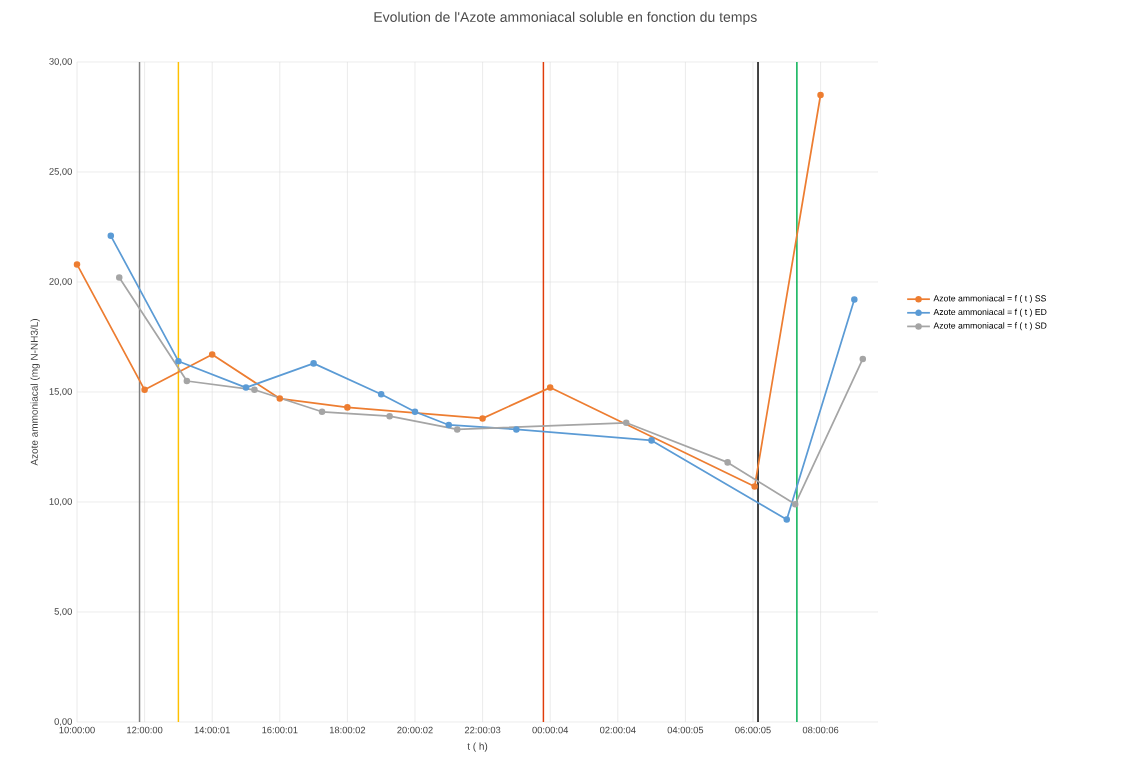 The width and height of the screenshot is (1133, 775). Describe the element at coordinates (212, 730) in the screenshot. I see `x-tick-label: 14:00:01` at that location.